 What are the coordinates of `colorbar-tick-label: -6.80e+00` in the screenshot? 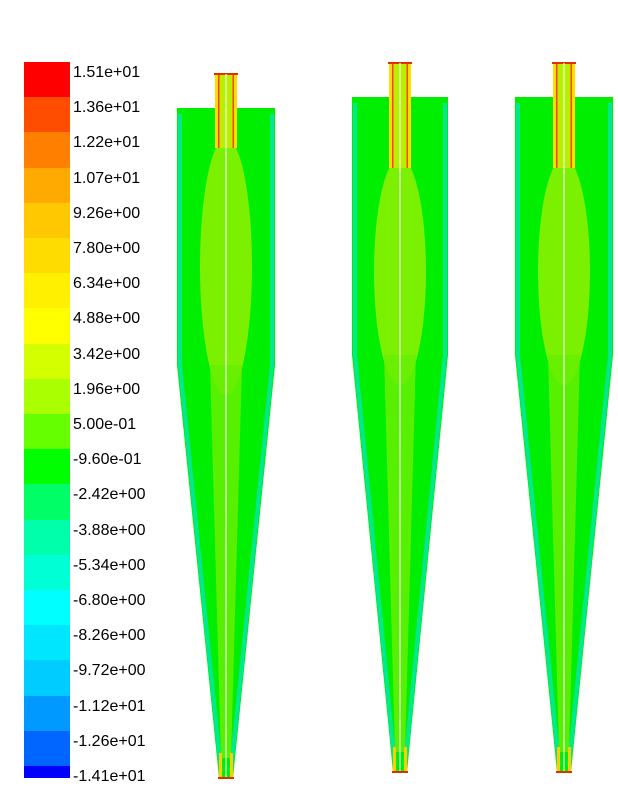 It's located at (109, 600).